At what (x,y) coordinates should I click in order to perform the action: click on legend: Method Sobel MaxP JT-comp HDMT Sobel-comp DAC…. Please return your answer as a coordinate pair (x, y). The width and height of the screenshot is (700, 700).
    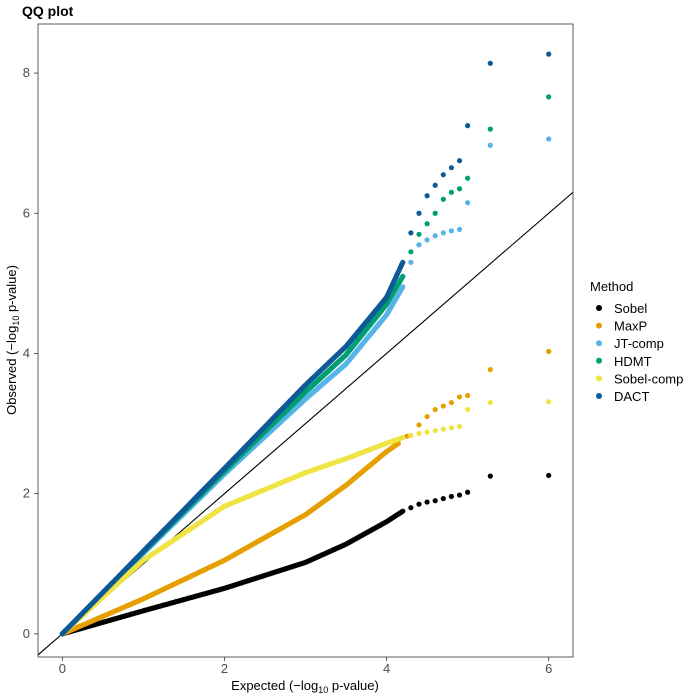
    Looking at the image, I should click on (636, 341).